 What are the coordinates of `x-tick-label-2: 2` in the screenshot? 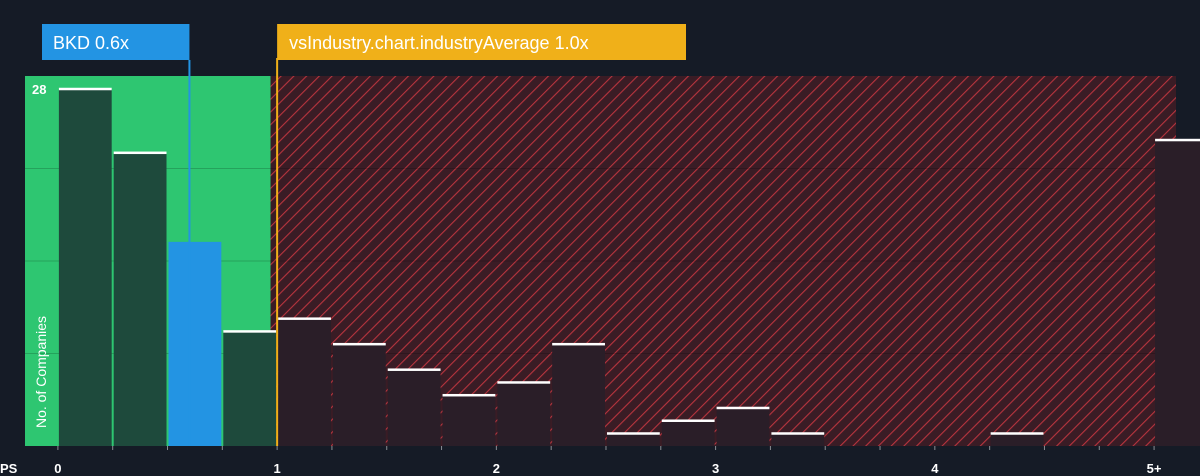 It's located at (496, 468).